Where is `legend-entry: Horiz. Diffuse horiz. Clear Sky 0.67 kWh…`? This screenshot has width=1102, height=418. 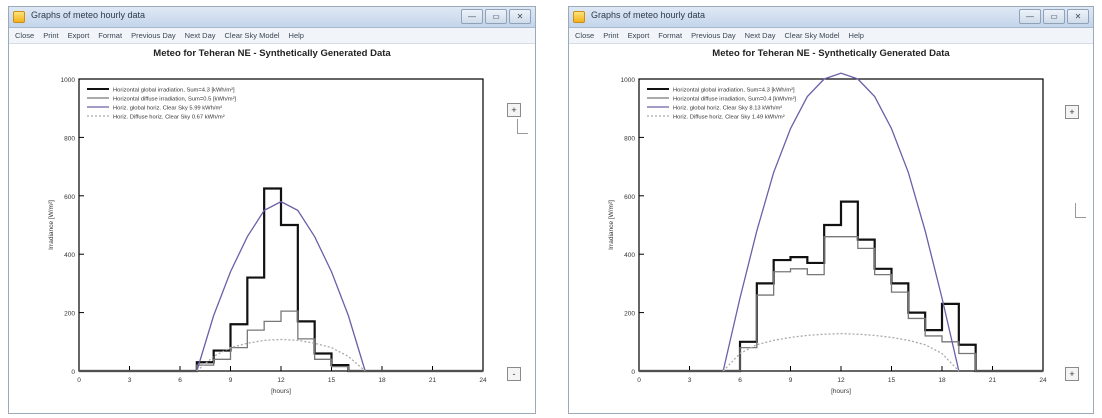 legend-entry: Horiz. Diffuse horiz. Clear Sky 0.67 kWh… is located at coordinates (169, 118).